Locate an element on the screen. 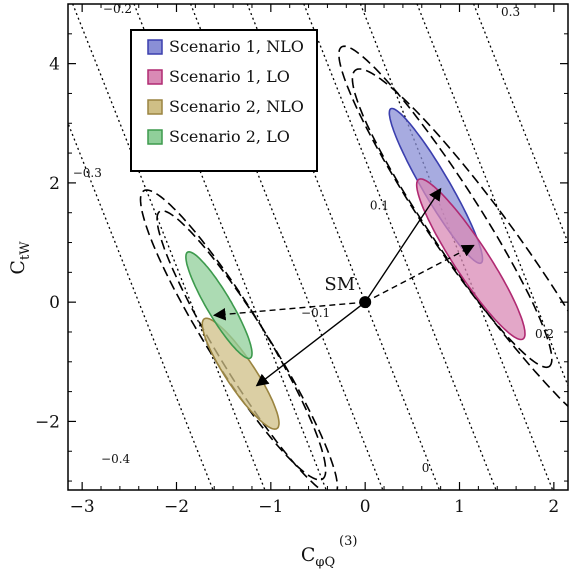 The height and width of the screenshot is (574, 575). contour-label-5: 0.2 is located at coordinates (544, 334).